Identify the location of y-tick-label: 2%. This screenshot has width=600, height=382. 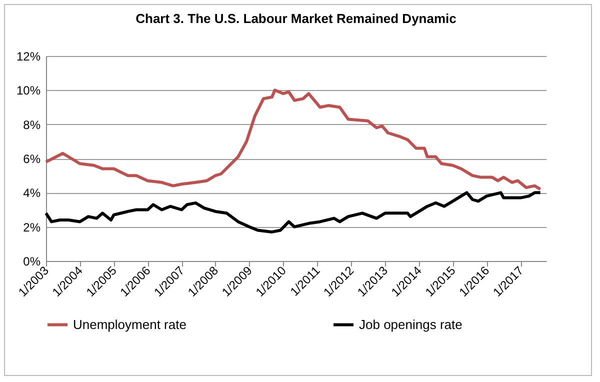
(32, 227).